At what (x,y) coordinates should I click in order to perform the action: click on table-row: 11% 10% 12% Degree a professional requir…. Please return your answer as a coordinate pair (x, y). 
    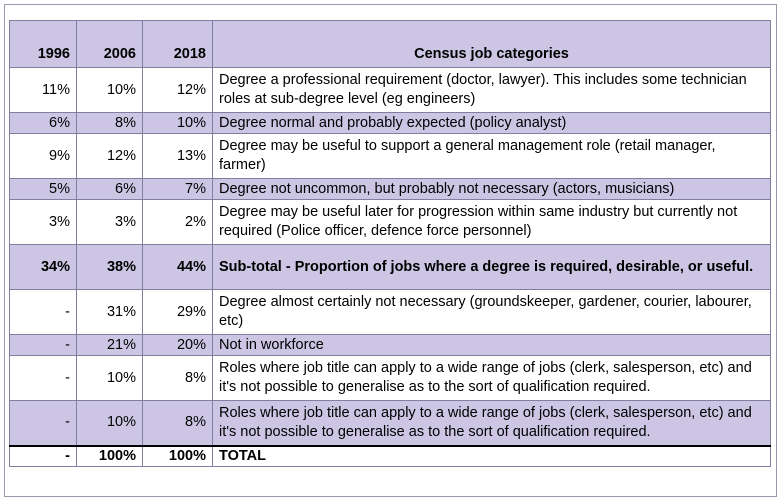
    Looking at the image, I should click on (390, 90).